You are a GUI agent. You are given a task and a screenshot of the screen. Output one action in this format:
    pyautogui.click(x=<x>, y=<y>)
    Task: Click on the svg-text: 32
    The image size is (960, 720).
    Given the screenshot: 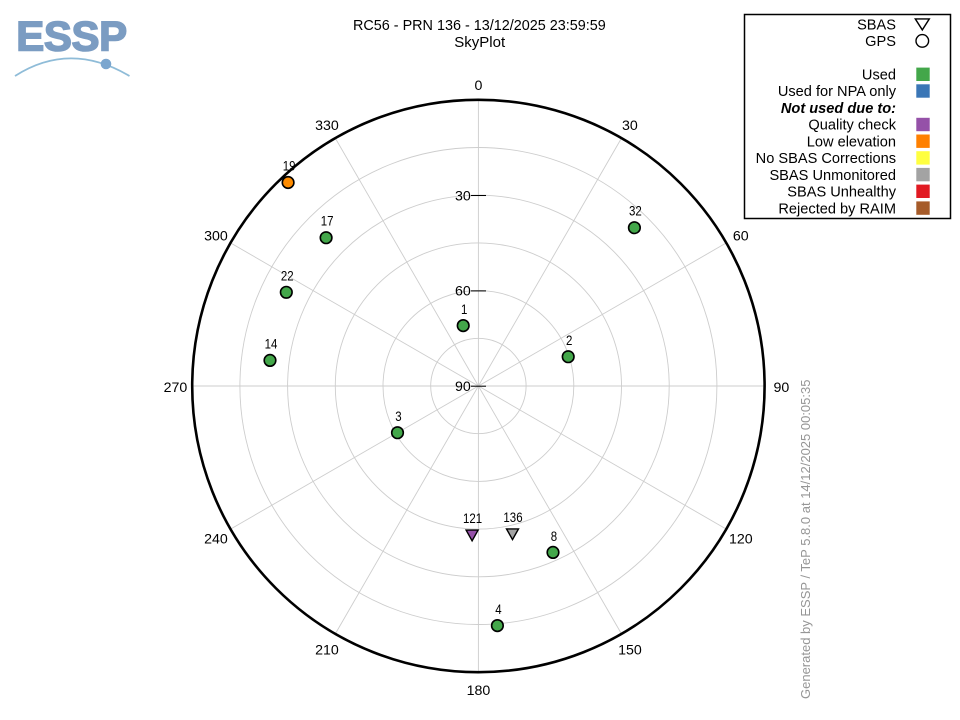 What is the action you would take?
    pyautogui.click(x=635, y=211)
    